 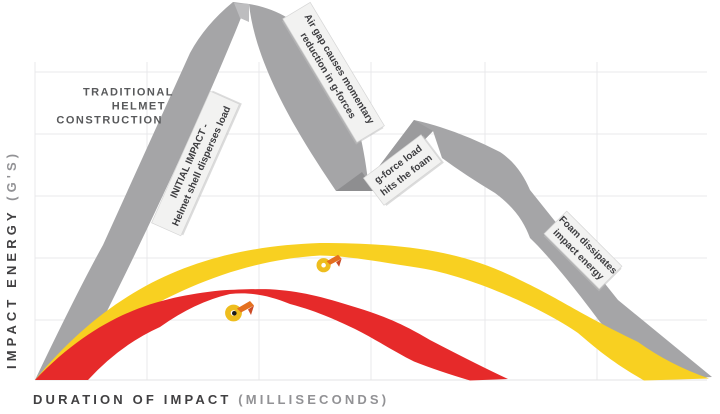 I want to click on svg-text: CONSTRUCTION, so click(x=109, y=121).